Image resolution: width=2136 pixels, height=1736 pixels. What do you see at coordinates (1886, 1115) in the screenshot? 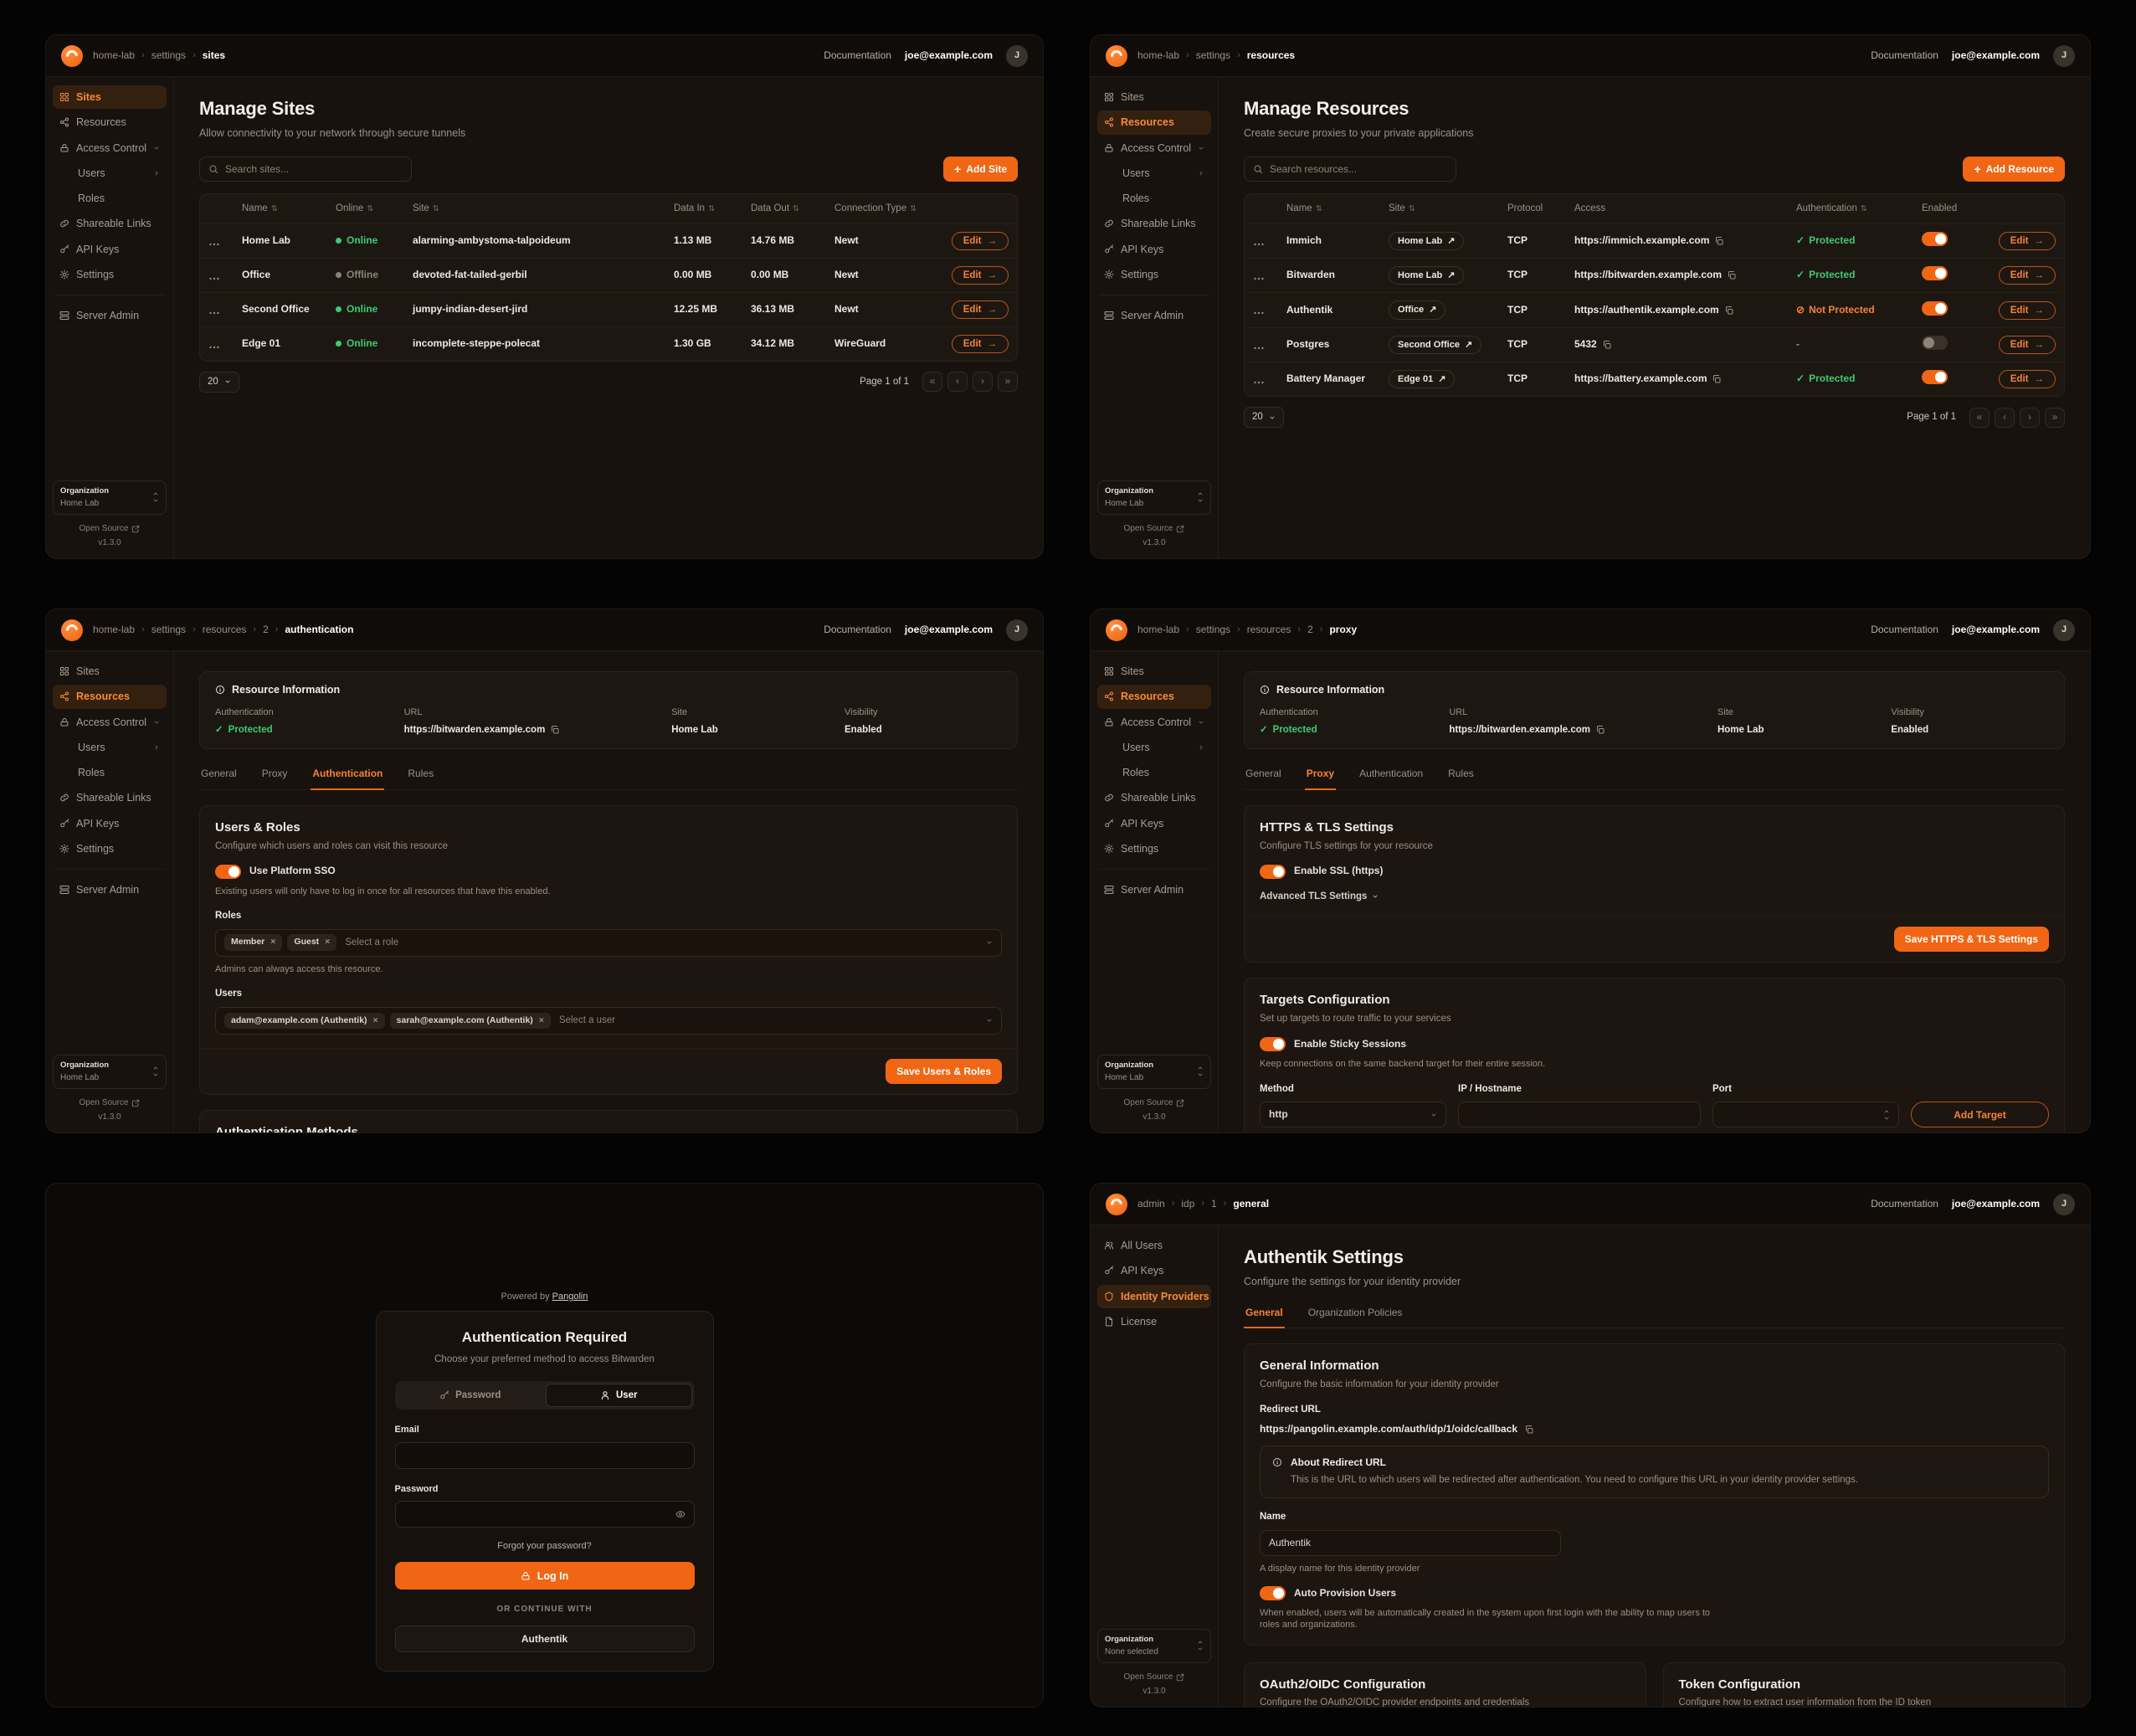
I see `stepper-icon` at bounding box center [1886, 1115].